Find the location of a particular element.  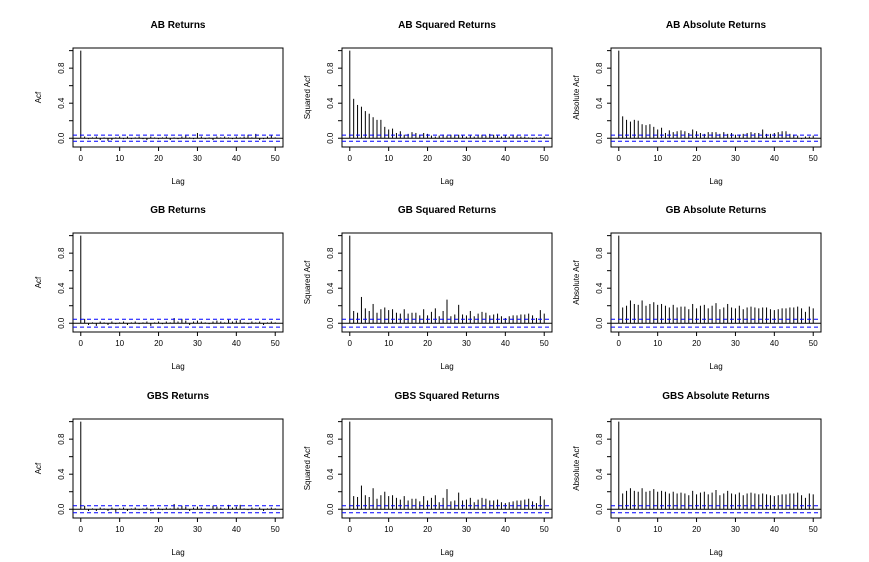

panel-title: AB Returns is located at coordinates (177, 25).